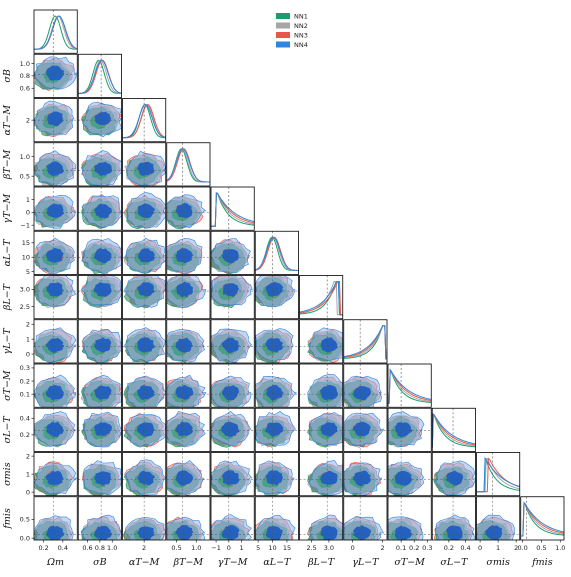  Describe the element at coordinates (329, 548) in the screenshot. I see `x-tick-label: 3.0` at that location.